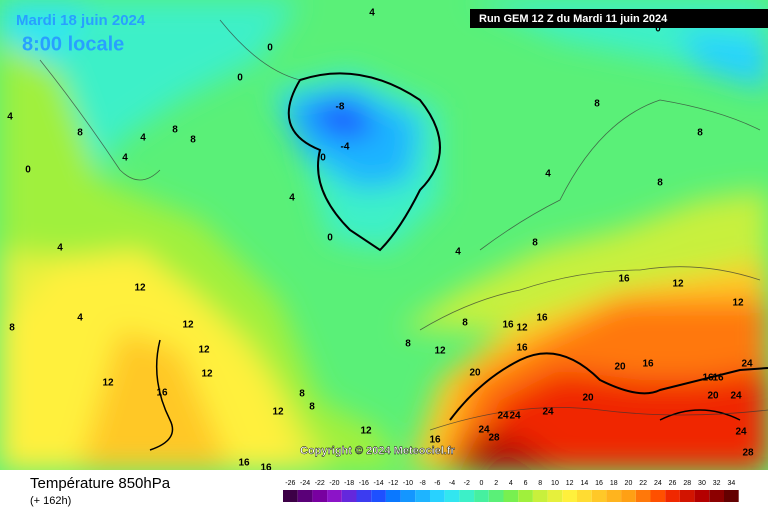 Image resolution: width=768 pixels, height=517 pixels. Describe the element at coordinates (673, 483) in the screenshot. I see `scale-label: 26` at that location.